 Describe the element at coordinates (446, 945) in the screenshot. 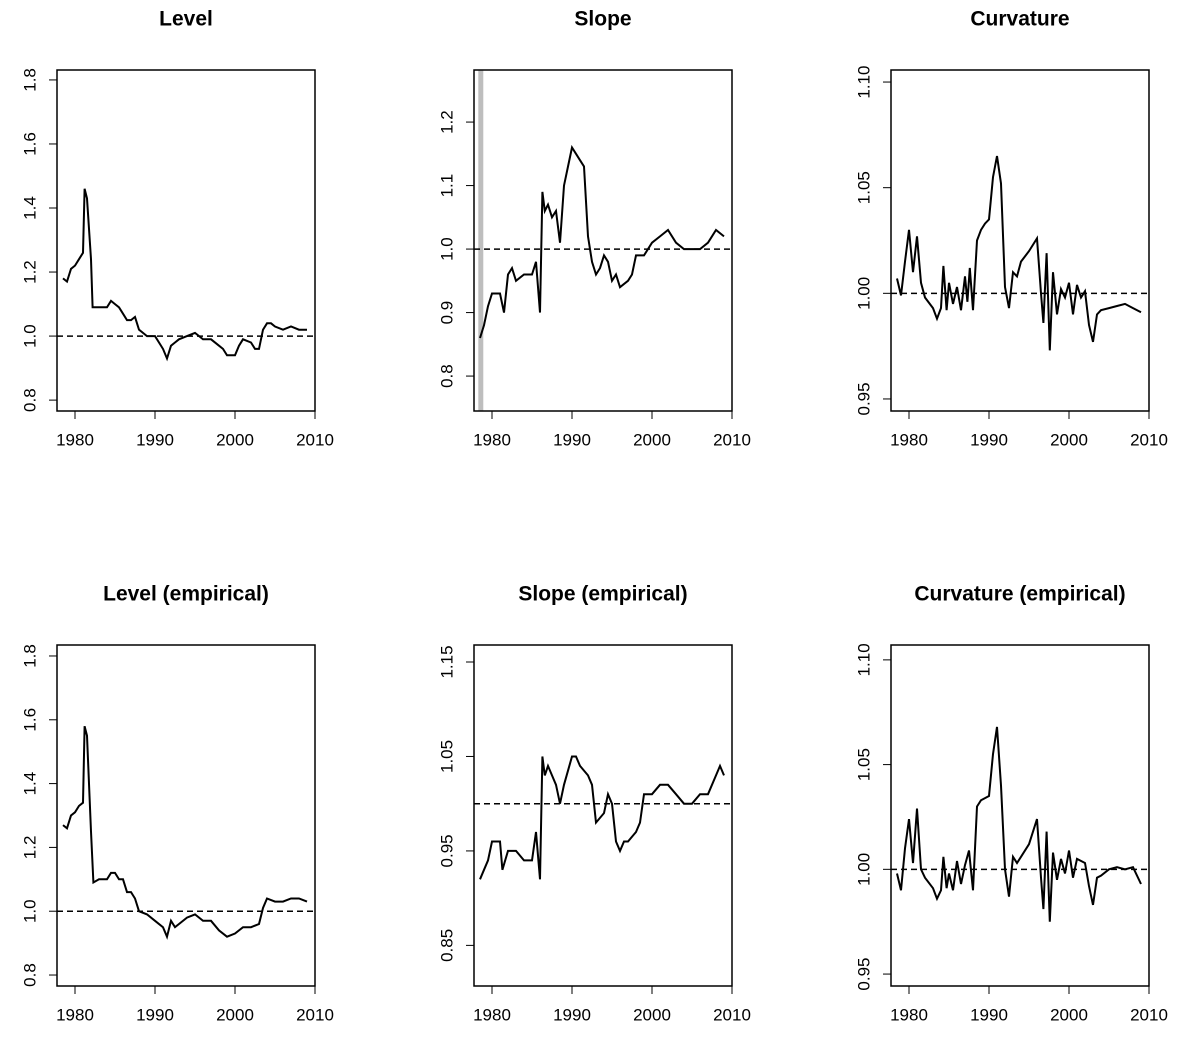

I see `y-tick-label: 0.85` at that location.